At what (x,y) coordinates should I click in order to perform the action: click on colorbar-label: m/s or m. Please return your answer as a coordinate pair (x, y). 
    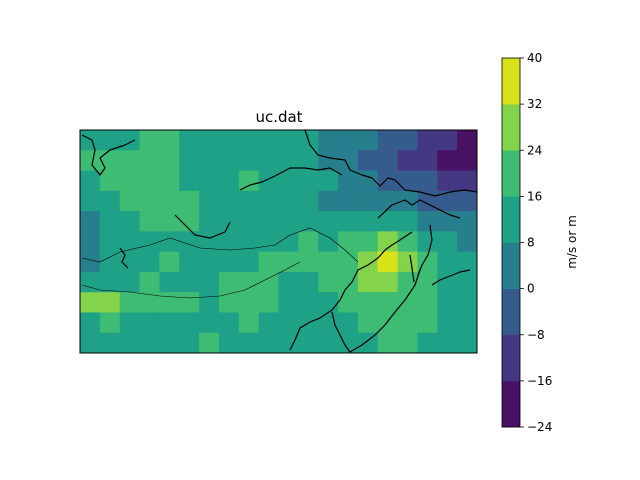
    Looking at the image, I should click on (572, 242).